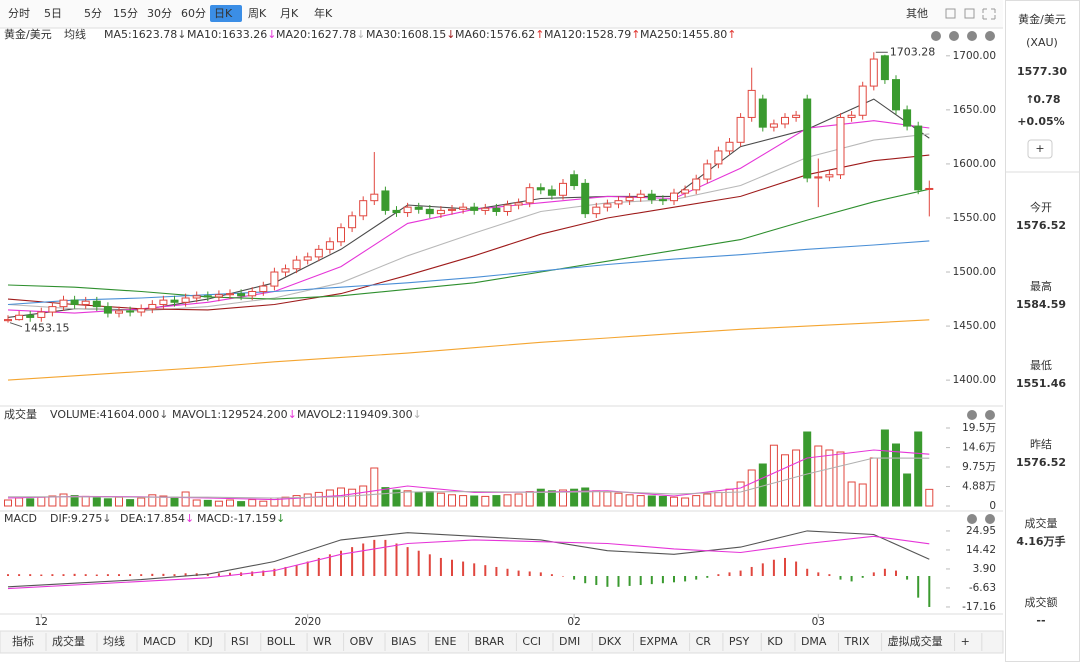  I want to click on stat-label: 今开, so click(1041, 207).